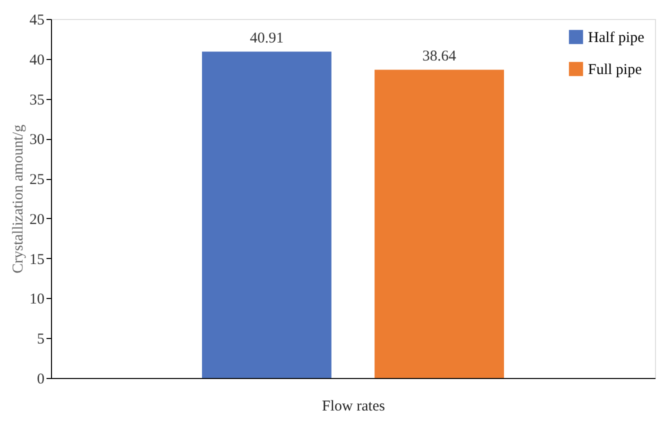  I want to click on y-tick-label: 10, so click(37, 300).